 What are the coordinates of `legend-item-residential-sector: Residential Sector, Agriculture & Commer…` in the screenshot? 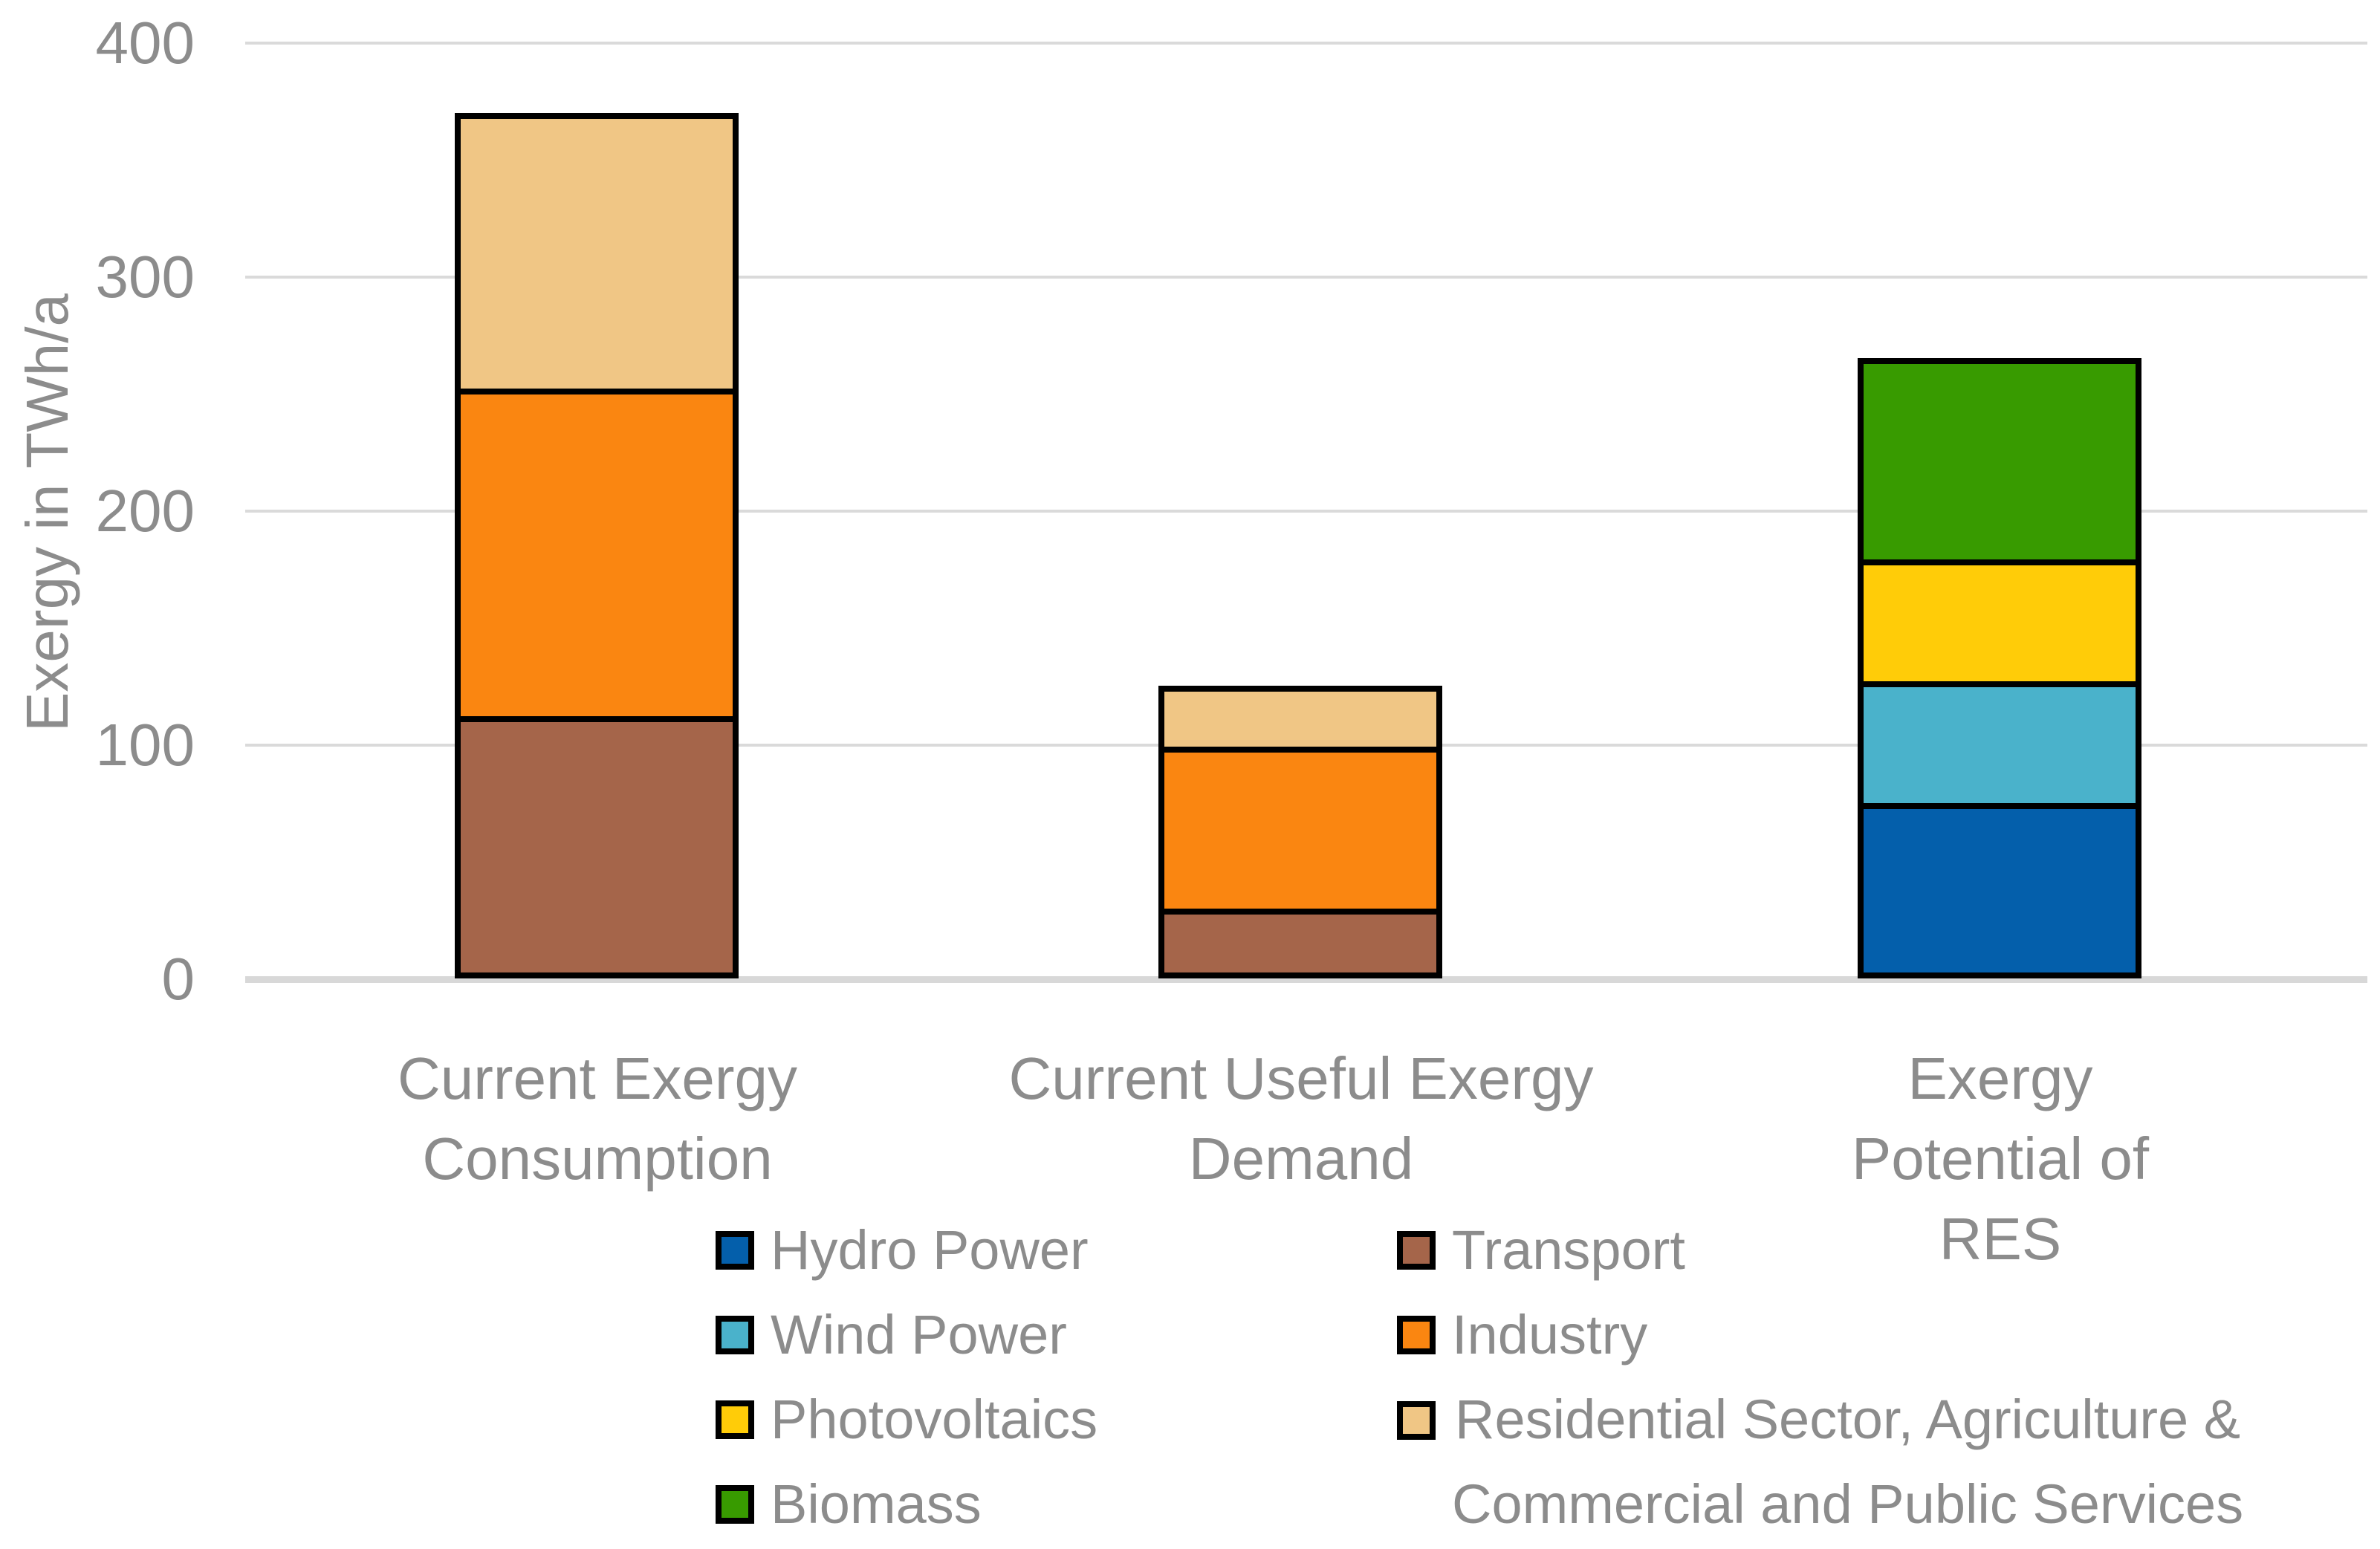 It's located at (1820, 1462).